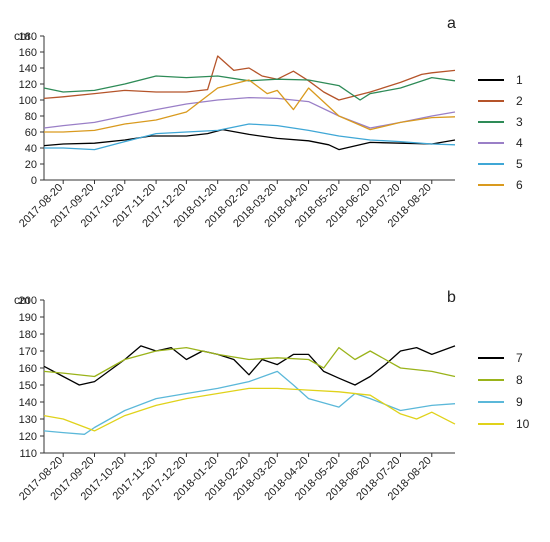  Describe the element at coordinates (31, 117) in the screenshot. I see `y-tick-label: 80` at that location.